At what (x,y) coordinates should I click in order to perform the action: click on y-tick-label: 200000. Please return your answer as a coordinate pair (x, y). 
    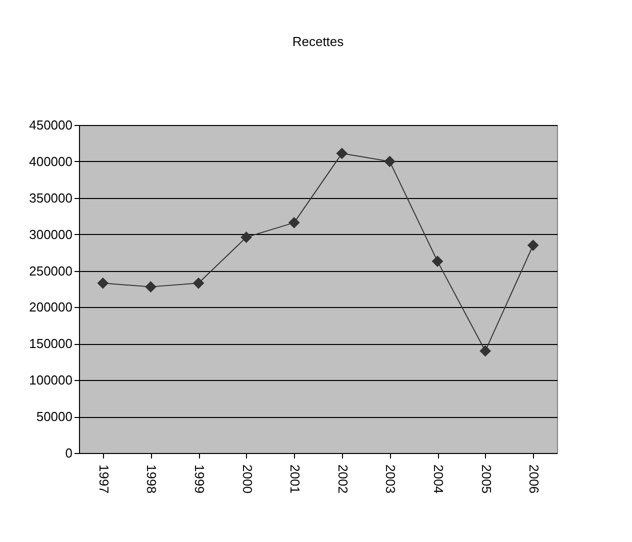
    Looking at the image, I should click on (50, 307).